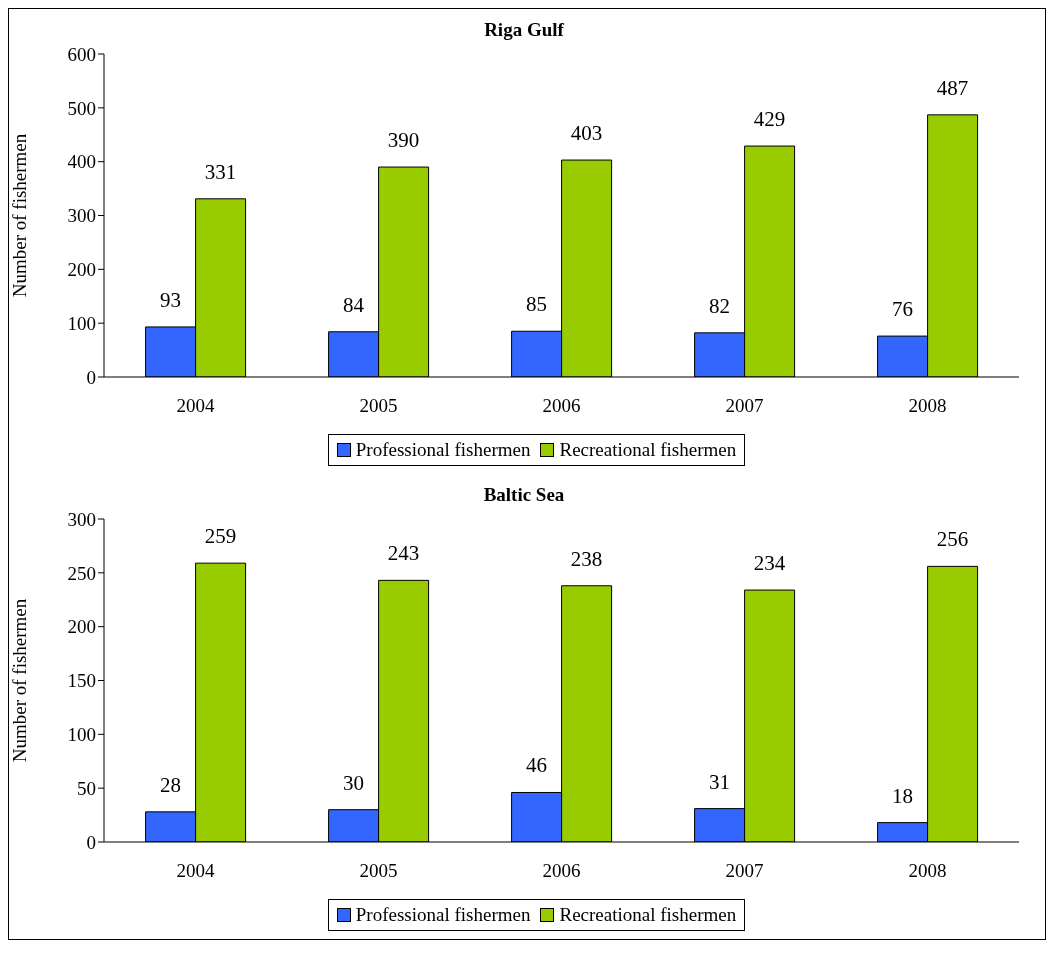 This screenshot has height=953, width=1056. I want to click on data-label: 46, so click(537, 765).